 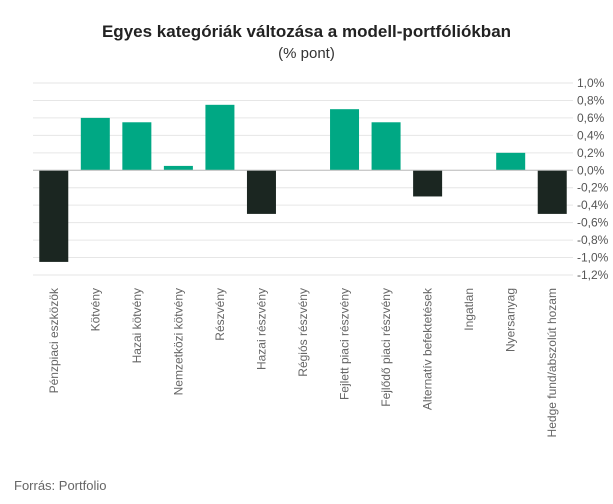 I want to click on y-tick-label: 0,2%, so click(x=591, y=153).